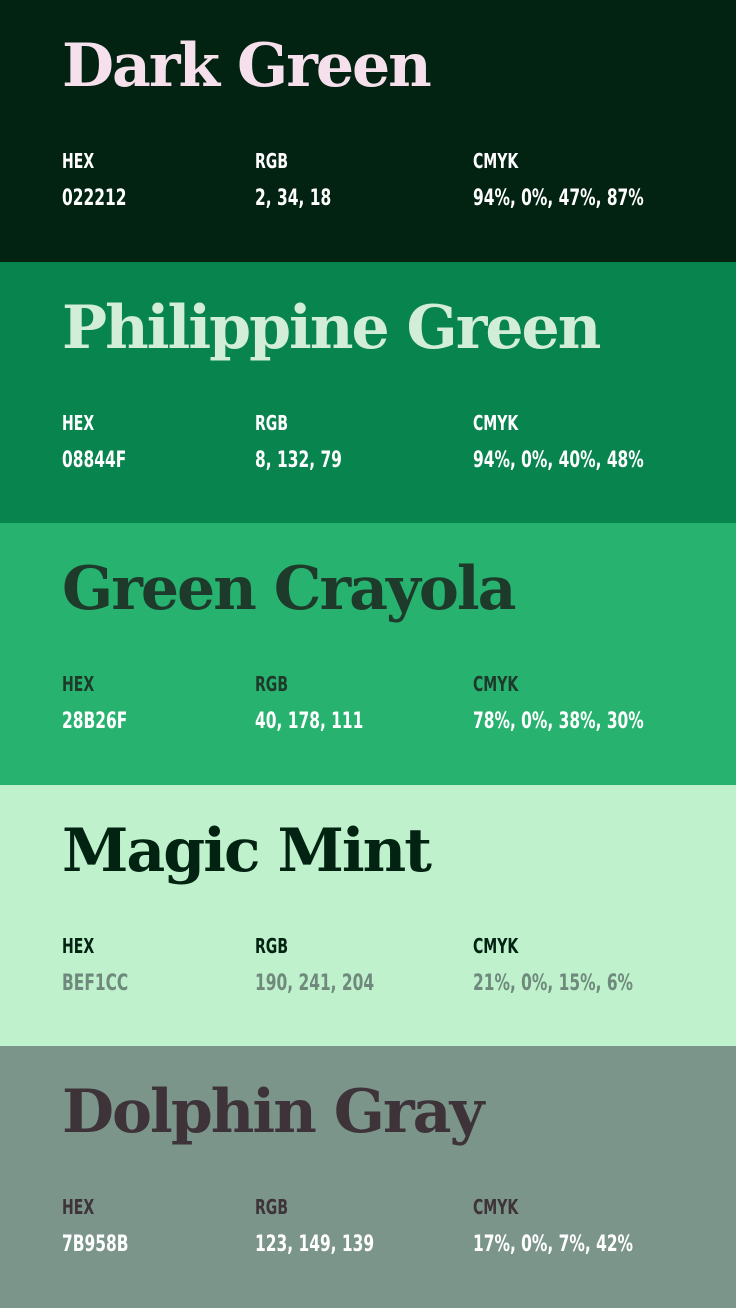 This screenshot has height=1308, width=736. What do you see at coordinates (324, 703) in the screenshot?
I see `rgb-spec: RGB 40, 178, 111` at bounding box center [324, 703].